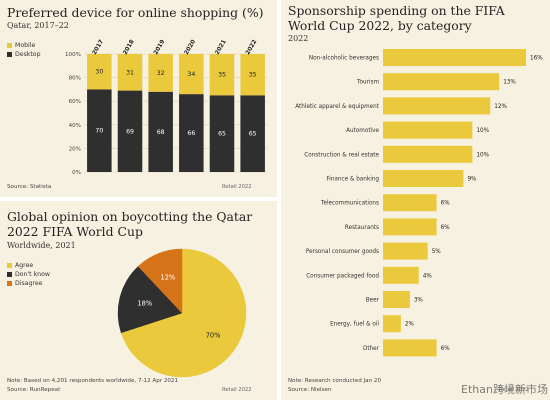 This screenshot has height=400, width=550. What do you see at coordinates (9, 54) in the screenshot?
I see `legend-desktop-swatch` at bounding box center [9, 54].